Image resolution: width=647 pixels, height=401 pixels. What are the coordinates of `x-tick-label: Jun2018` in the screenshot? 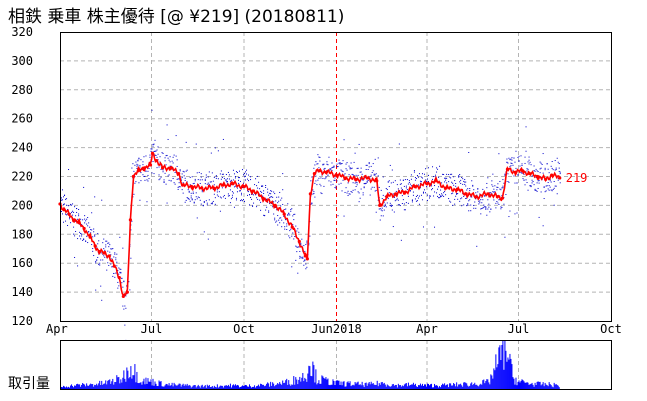 It's located at (336, 329).